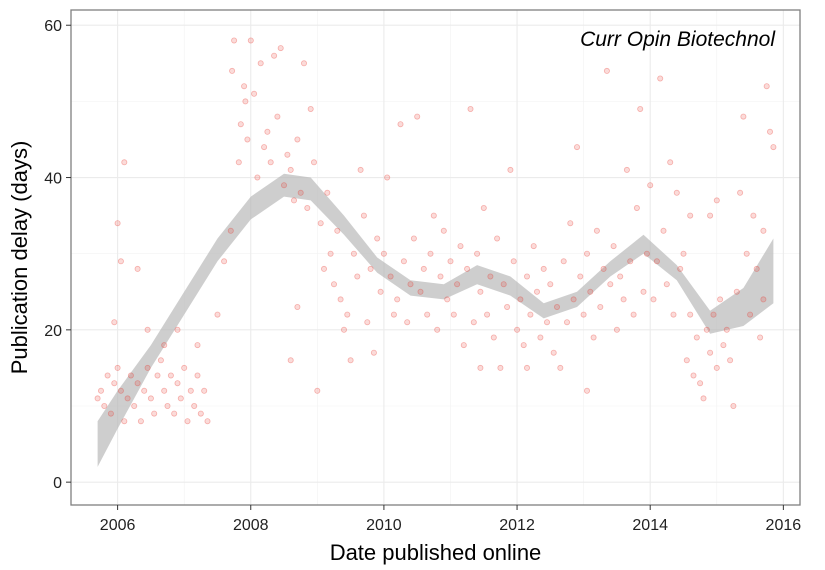 The width and height of the screenshot is (825, 570). I want to click on x-tick-label: 2006, so click(118, 525).